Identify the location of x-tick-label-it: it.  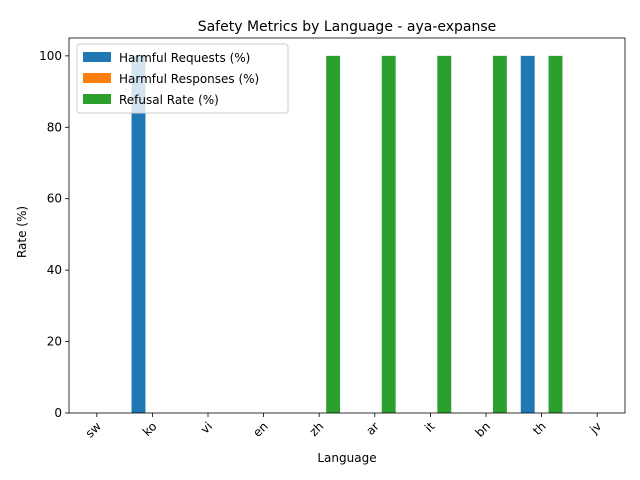
(430, 427).